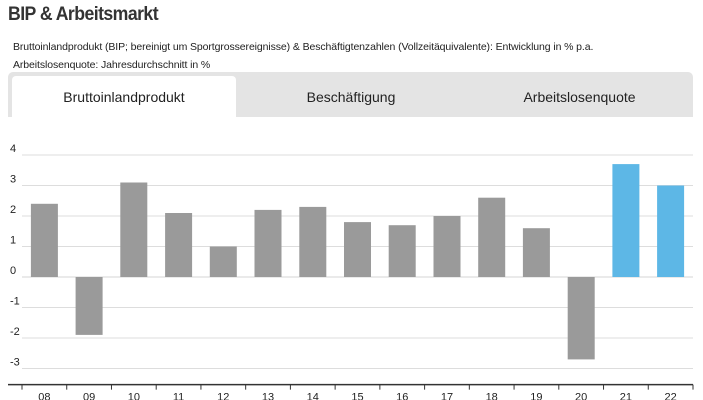  Describe the element at coordinates (15, 332) in the screenshot. I see `y-tick-label: -2` at that location.